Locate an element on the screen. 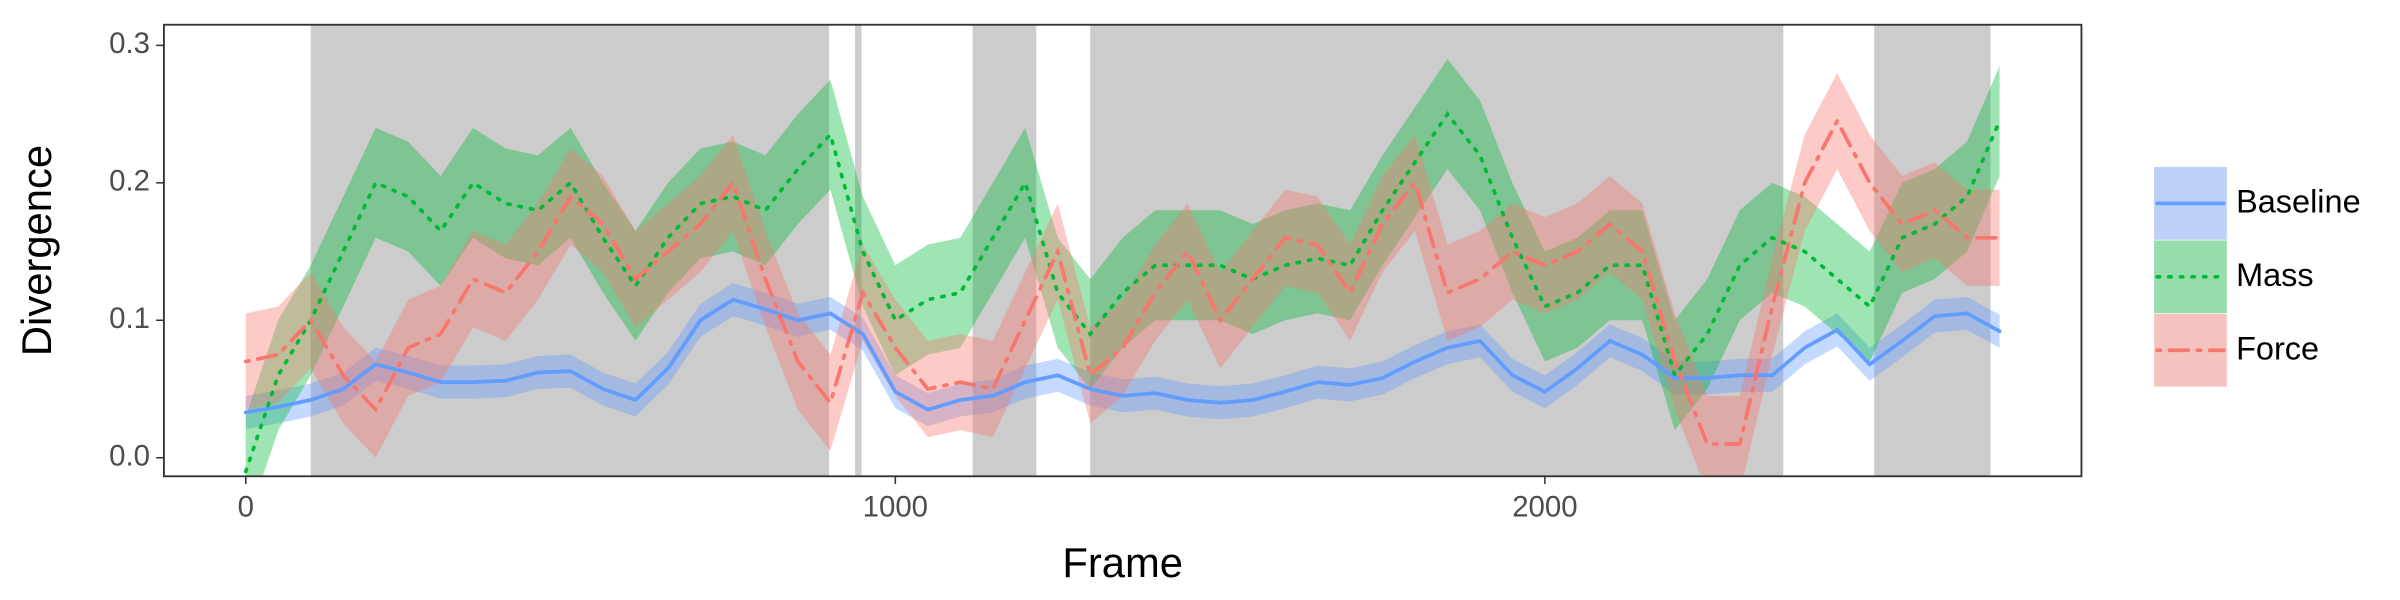  legend-label: Mass is located at coordinates (2275, 275).